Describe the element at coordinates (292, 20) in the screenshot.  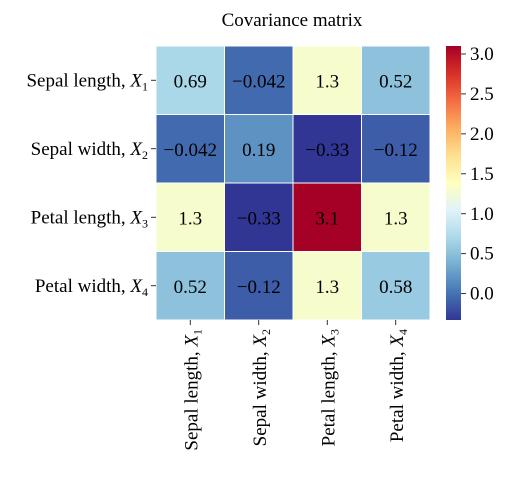
I see `chart-title: Covariance matrix` at that location.